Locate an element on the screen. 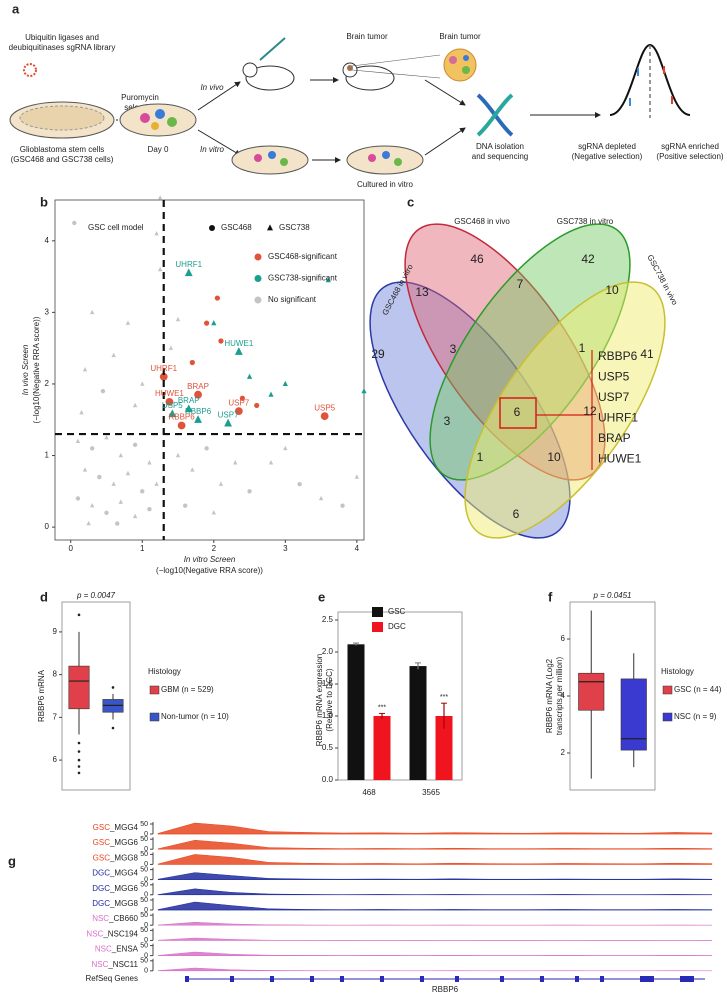  y-axis-label: transcripts per million) is located at coordinates (559, 696).